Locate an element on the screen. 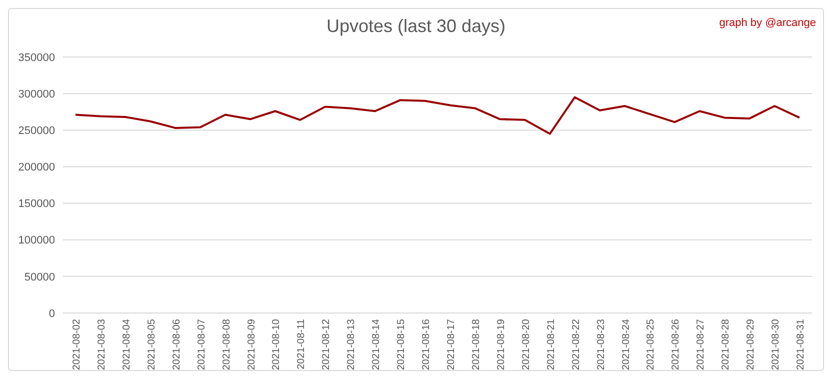 The width and height of the screenshot is (832, 379). x-tick-label: 2021-08-24 is located at coordinates (626, 344).